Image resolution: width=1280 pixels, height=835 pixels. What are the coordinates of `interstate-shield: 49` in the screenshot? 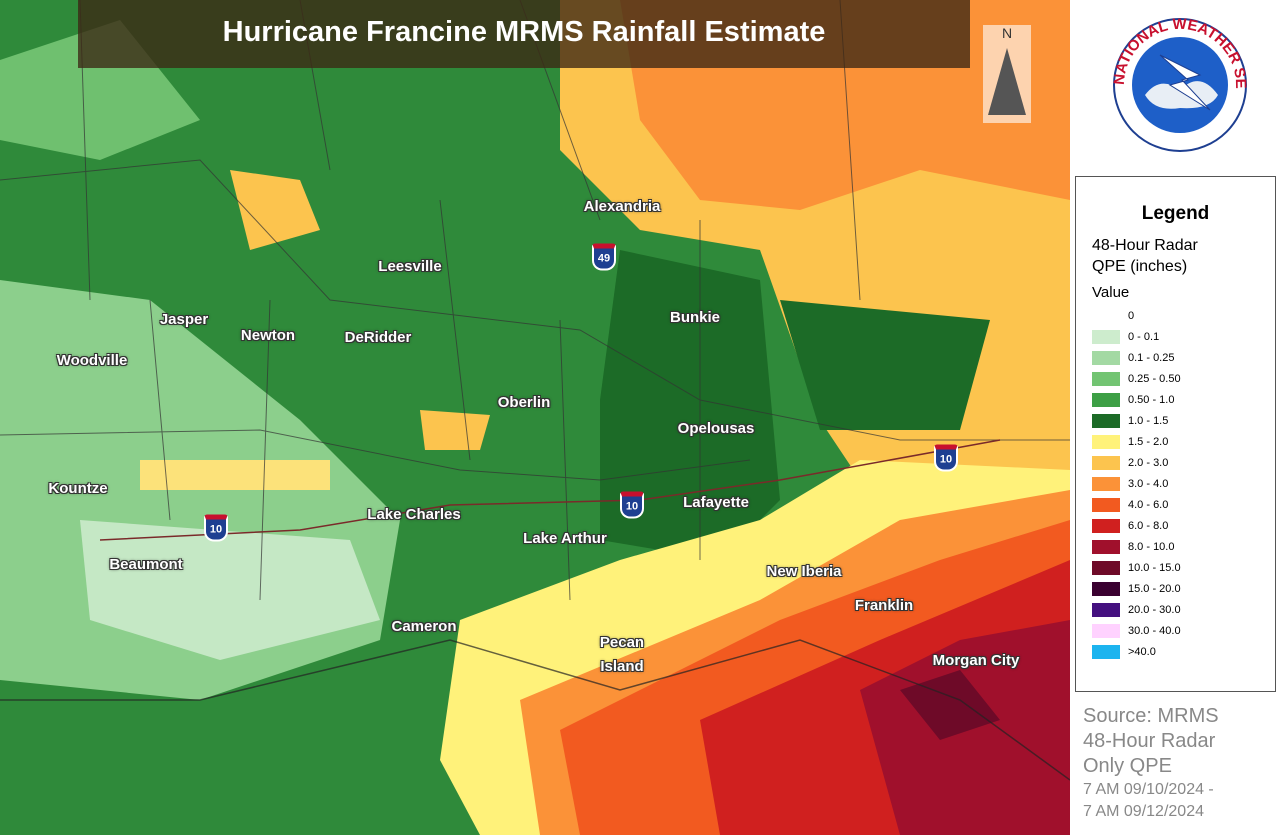 It's located at (604, 257).